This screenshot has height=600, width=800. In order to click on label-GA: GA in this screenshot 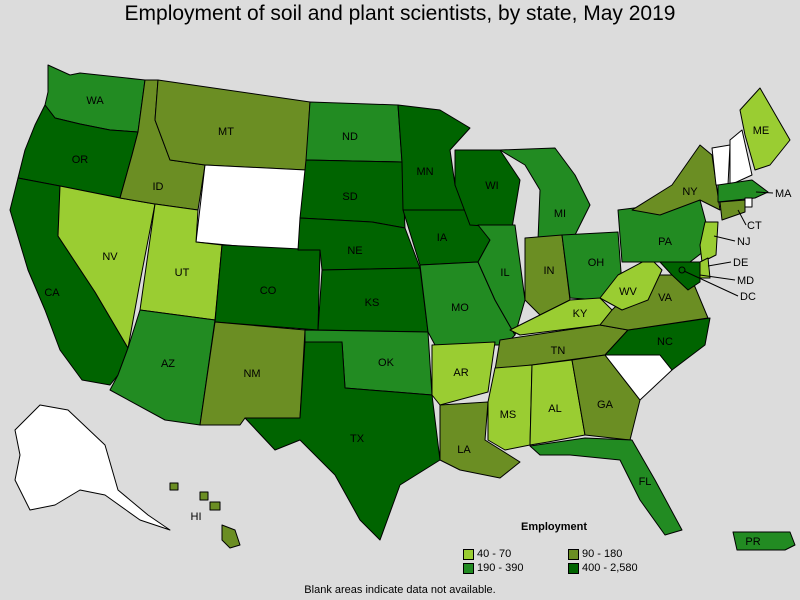, I will do `click(605, 405)`.